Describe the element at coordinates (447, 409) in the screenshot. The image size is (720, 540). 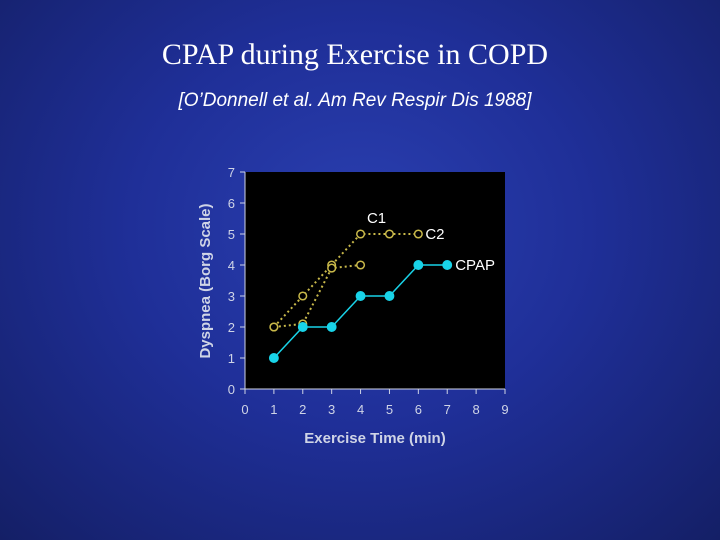
I see `x-tick-label: 7` at that location.